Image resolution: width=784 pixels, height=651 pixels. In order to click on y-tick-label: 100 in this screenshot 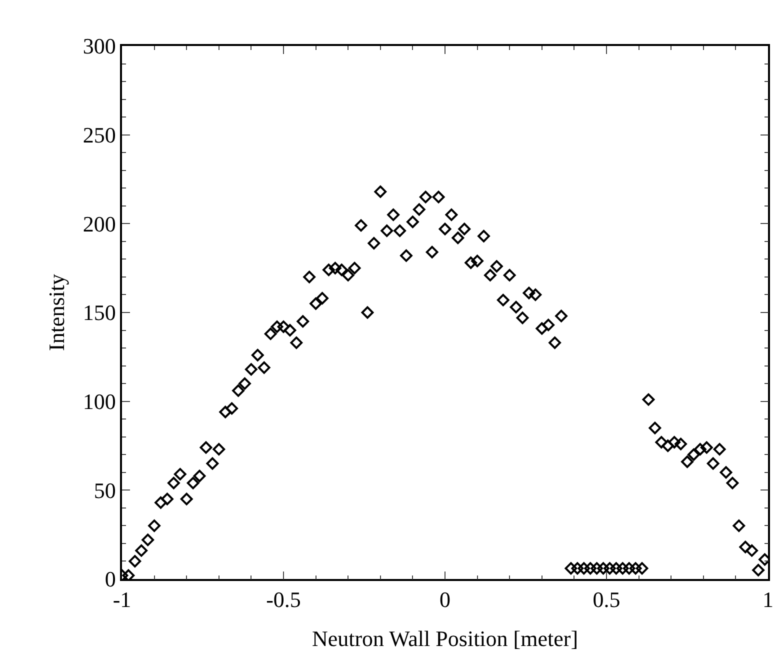, I will do `click(99, 401)`.